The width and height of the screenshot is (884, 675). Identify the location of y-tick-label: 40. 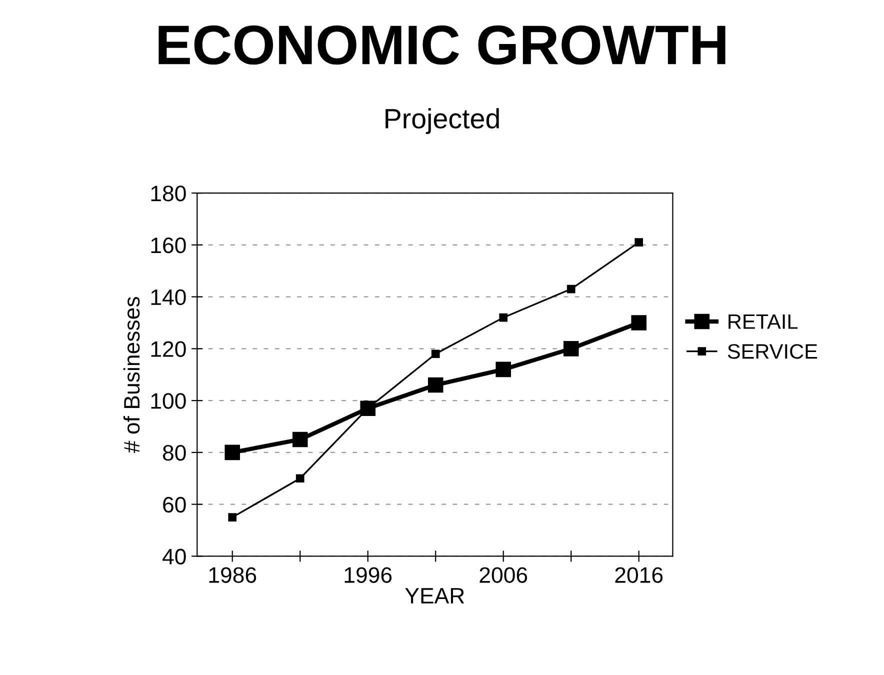
(174, 556).